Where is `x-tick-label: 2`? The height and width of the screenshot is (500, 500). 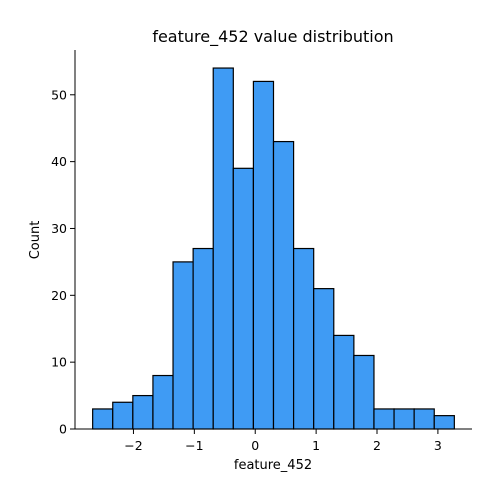 x-tick-label: 2 is located at coordinates (377, 445).